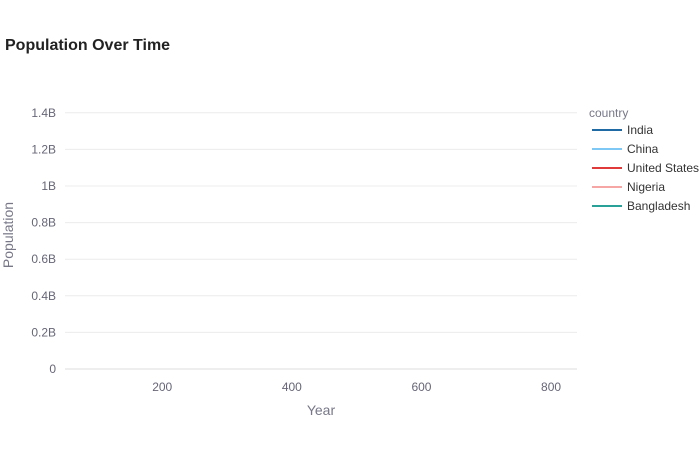  I want to click on y-tick-label: 0.8B, so click(43, 223).